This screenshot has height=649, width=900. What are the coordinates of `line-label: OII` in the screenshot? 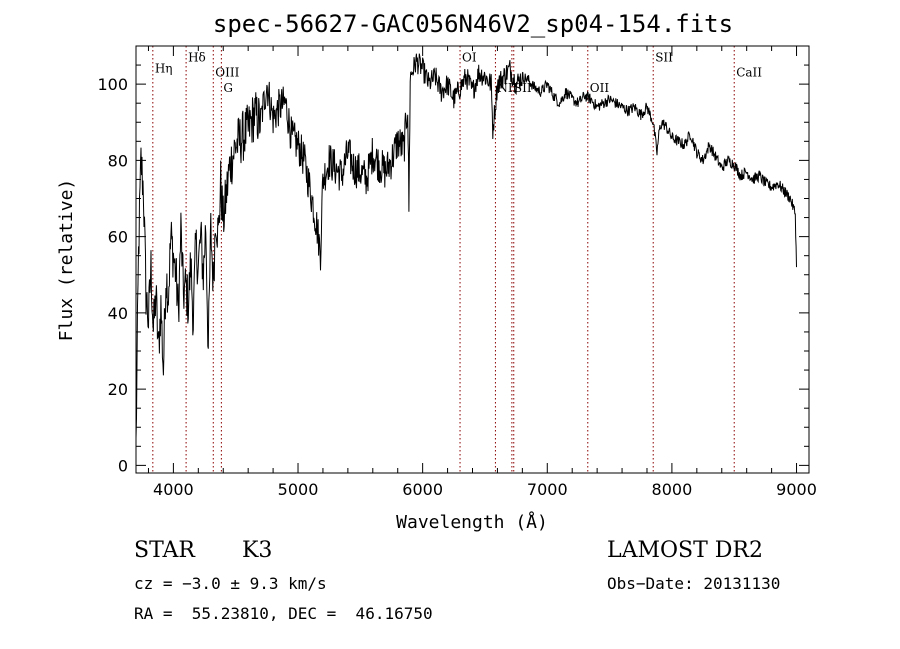 It's located at (600, 88).